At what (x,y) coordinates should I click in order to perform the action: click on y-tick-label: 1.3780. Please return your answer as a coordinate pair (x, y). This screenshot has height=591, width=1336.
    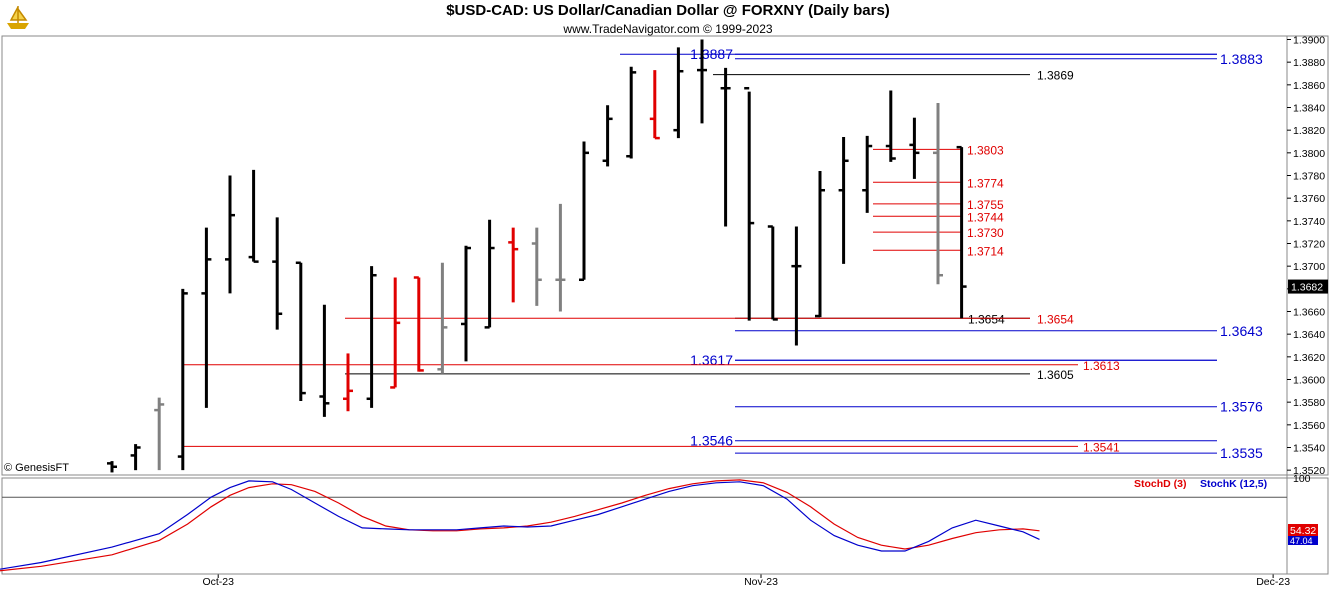
    Looking at the image, I should click on (1309, 177).